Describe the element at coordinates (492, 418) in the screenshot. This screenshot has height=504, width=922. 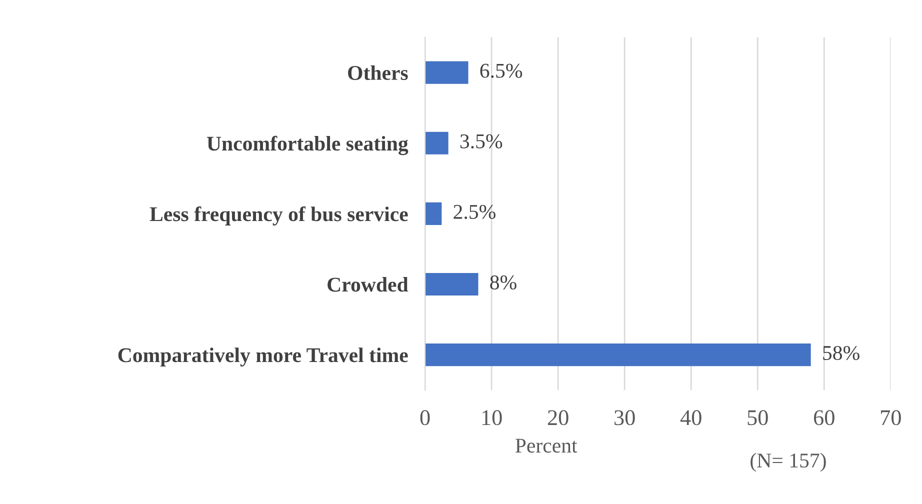
I see `x-tick-label: 10` at that location.